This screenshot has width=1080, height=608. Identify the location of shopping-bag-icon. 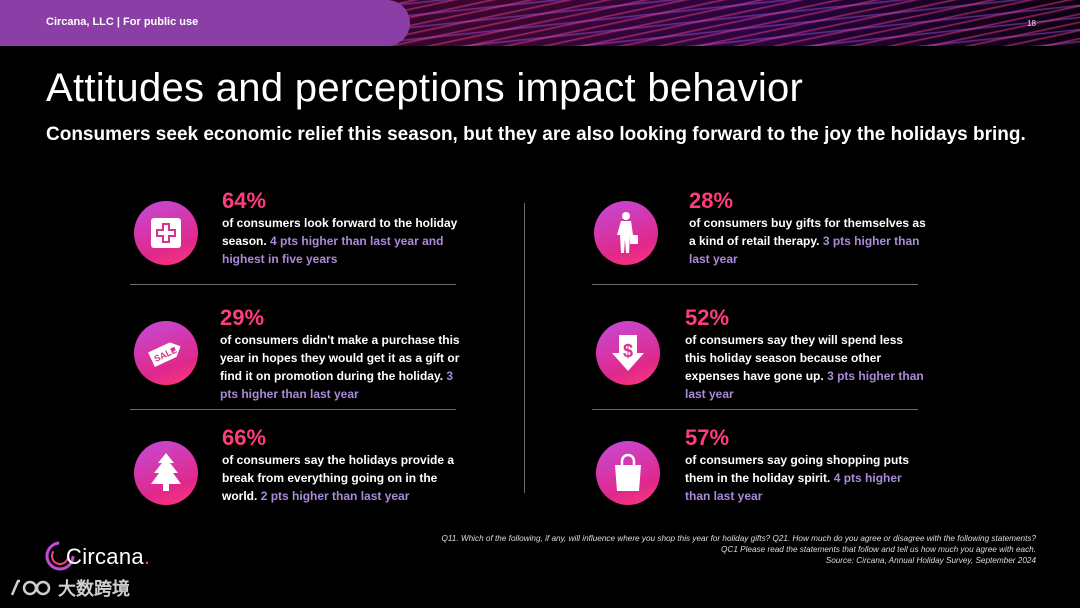
(628, 473).